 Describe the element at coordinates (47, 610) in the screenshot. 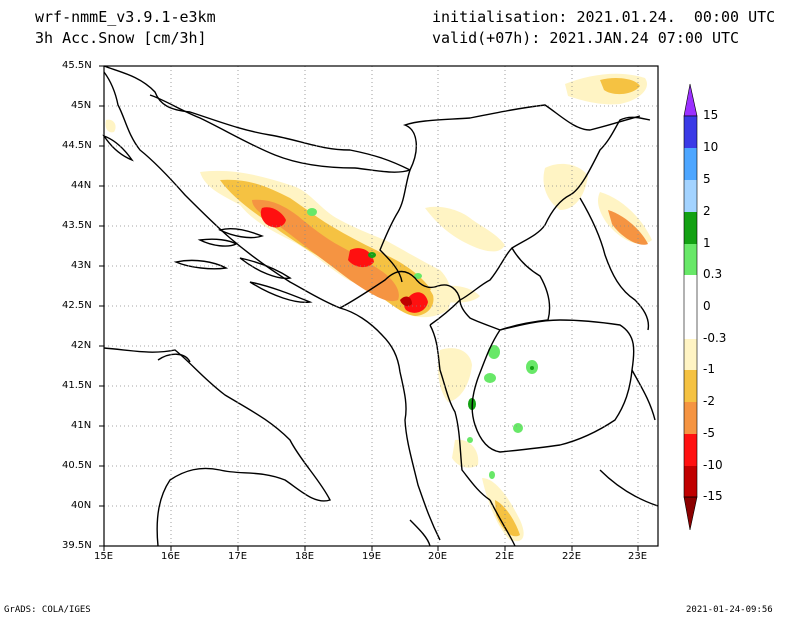

I see `footer-credit: GrADS: COLA/IGES` at that location.